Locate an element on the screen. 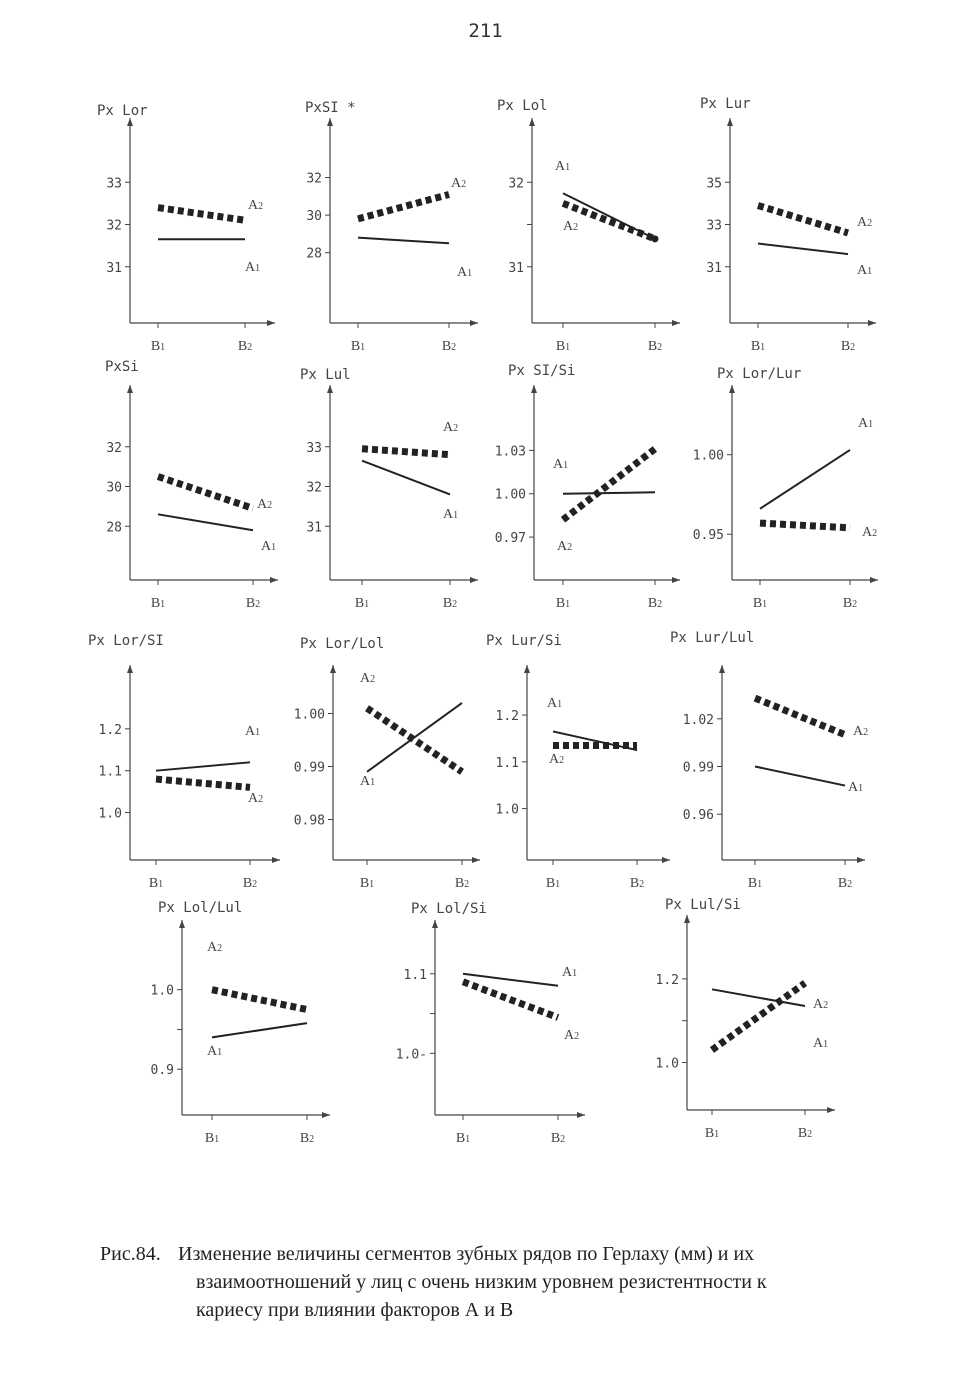 Image resolution: width=971 pixels, height=1390 pixels. chart-14-series-a1-line is located at coordinates (510, 979).